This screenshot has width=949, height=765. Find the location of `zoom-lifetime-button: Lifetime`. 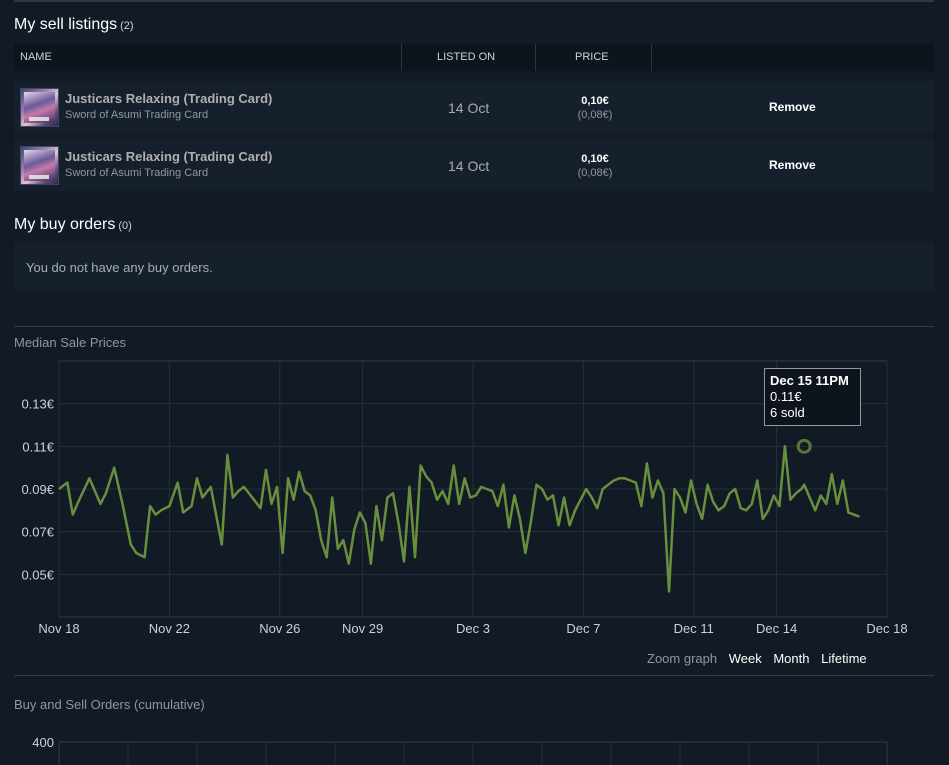

zoom-lifetime-button: Lifetime is located at coordinates (844, 658).